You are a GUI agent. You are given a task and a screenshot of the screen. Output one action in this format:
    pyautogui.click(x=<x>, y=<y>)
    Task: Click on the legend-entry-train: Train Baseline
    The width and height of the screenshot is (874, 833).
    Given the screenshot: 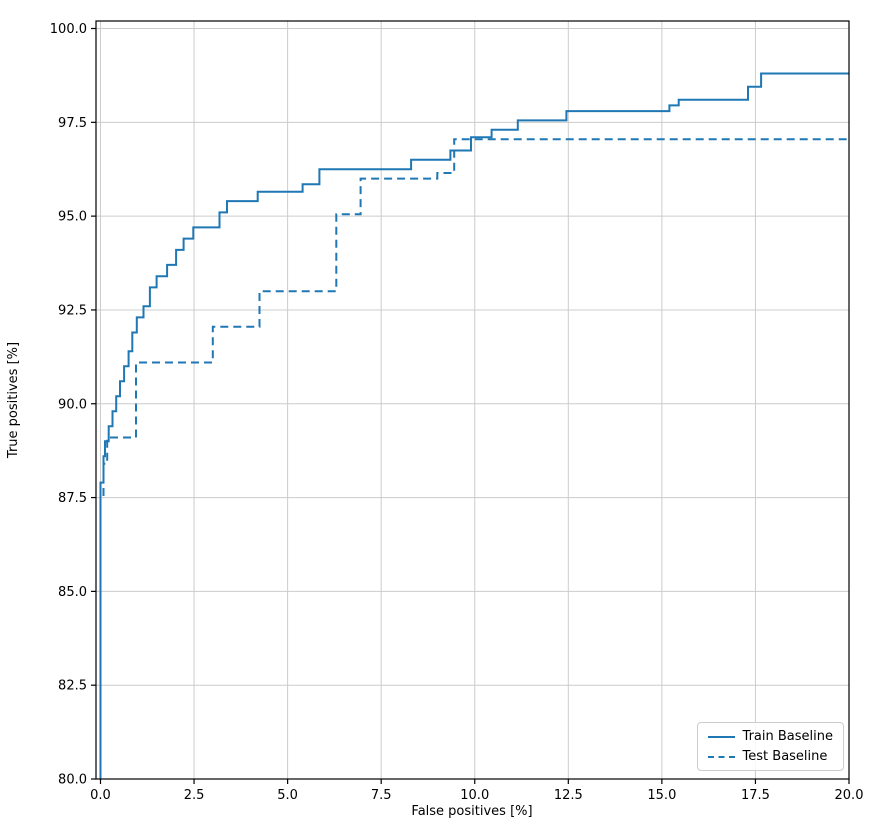 What is the action you would take?
    pyautogui.click(x=770, y=736)
    